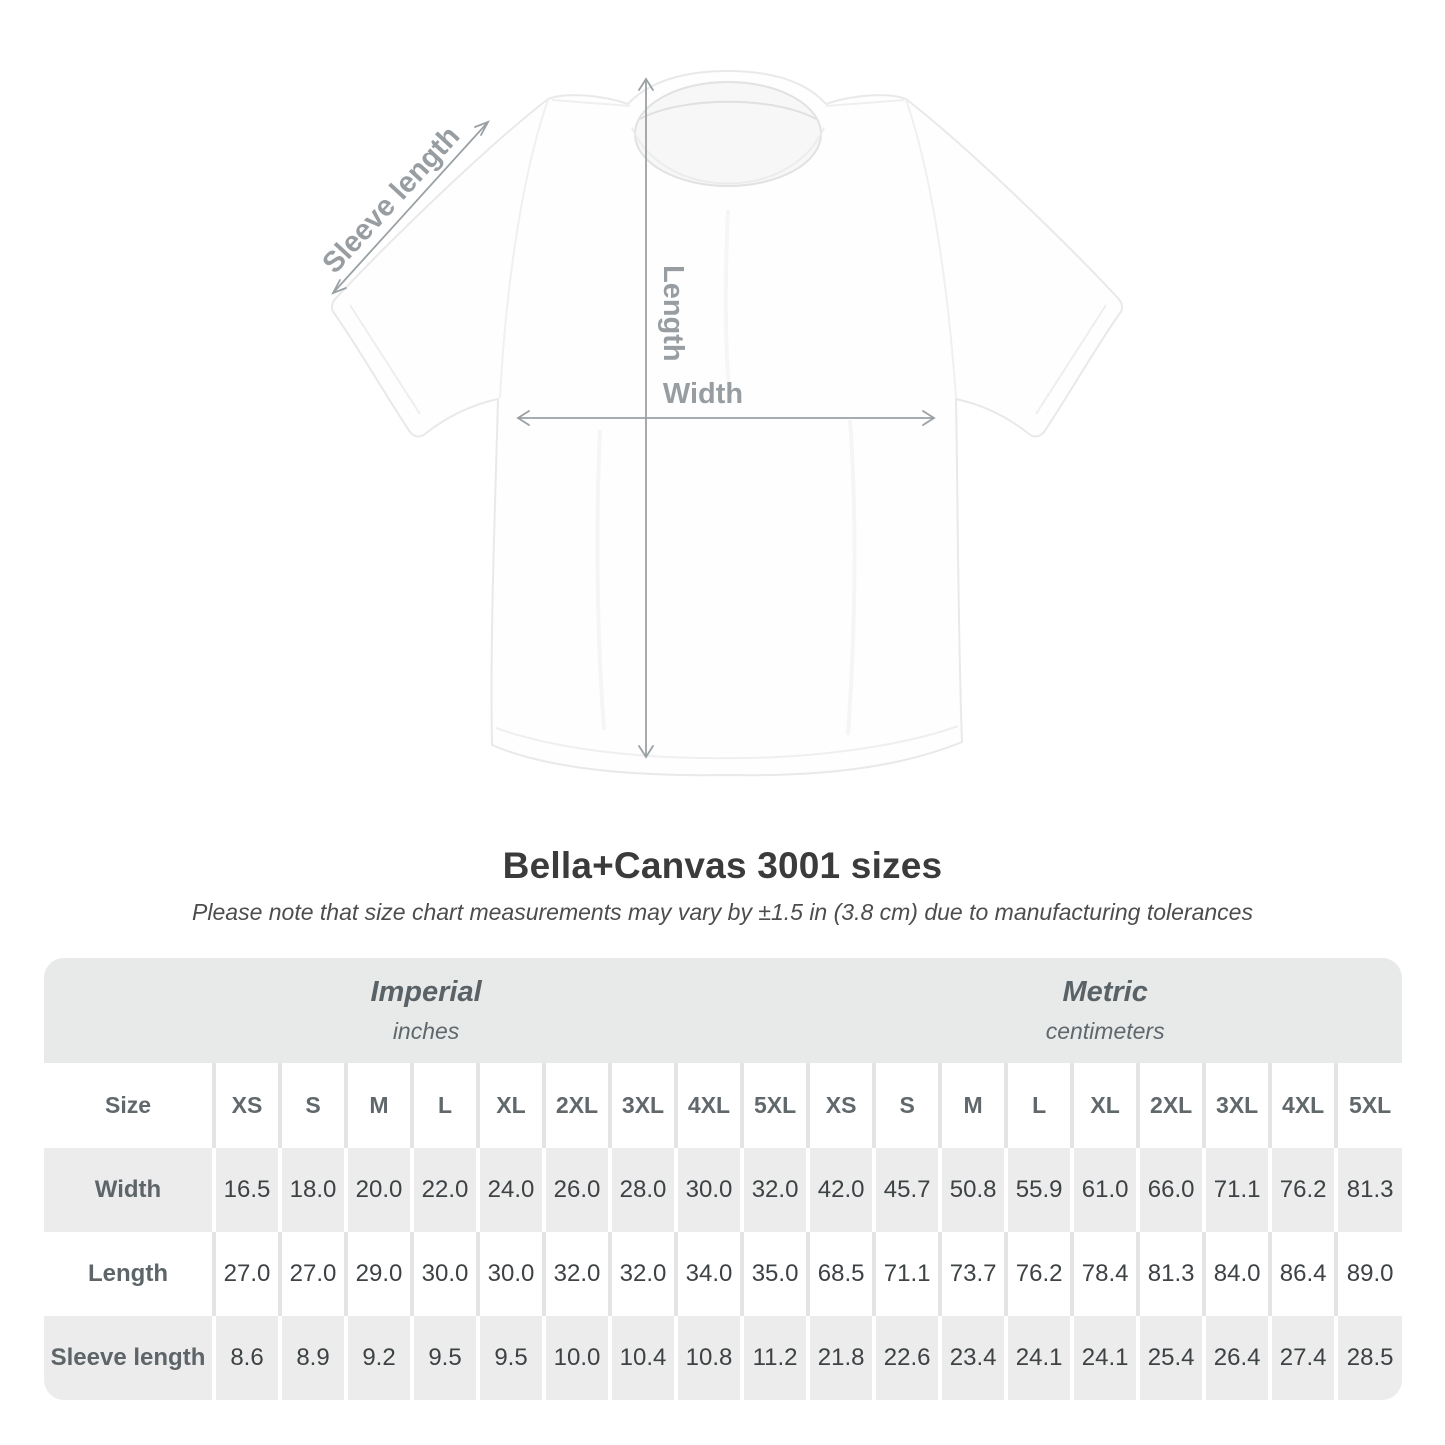 This screenshot has width=1445, height=1445. Describe the element at coordinates (1170, 1190) in the screenshot. I see `table-cell: 66.0` at that location.